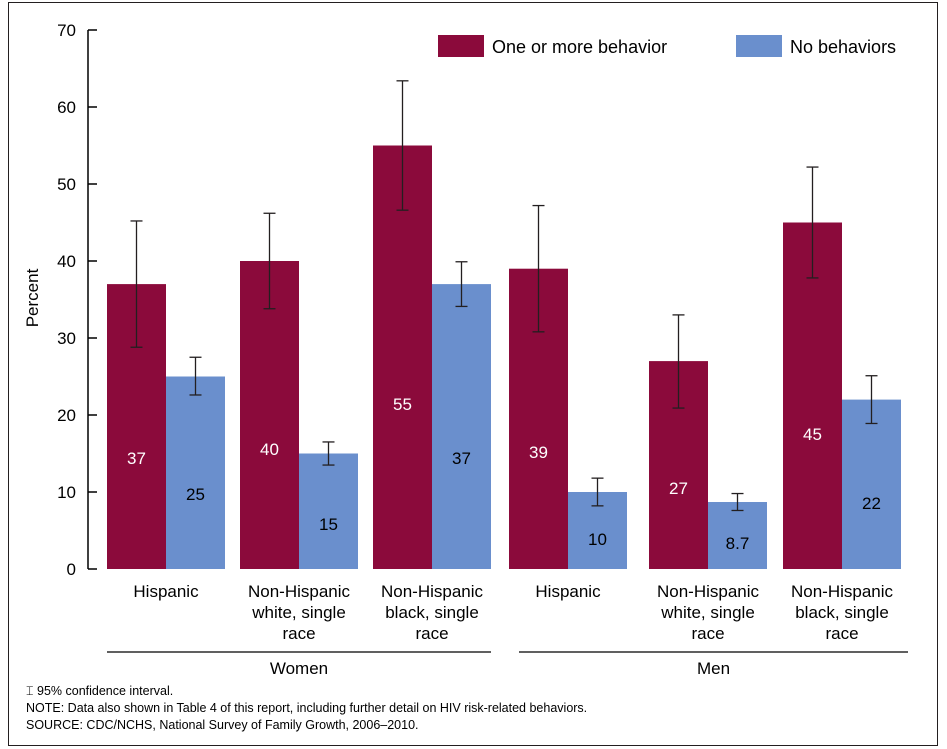  Describe the element at coordinates (738, 543) in the screenshot. I see `value-label: 8.7` at that location.